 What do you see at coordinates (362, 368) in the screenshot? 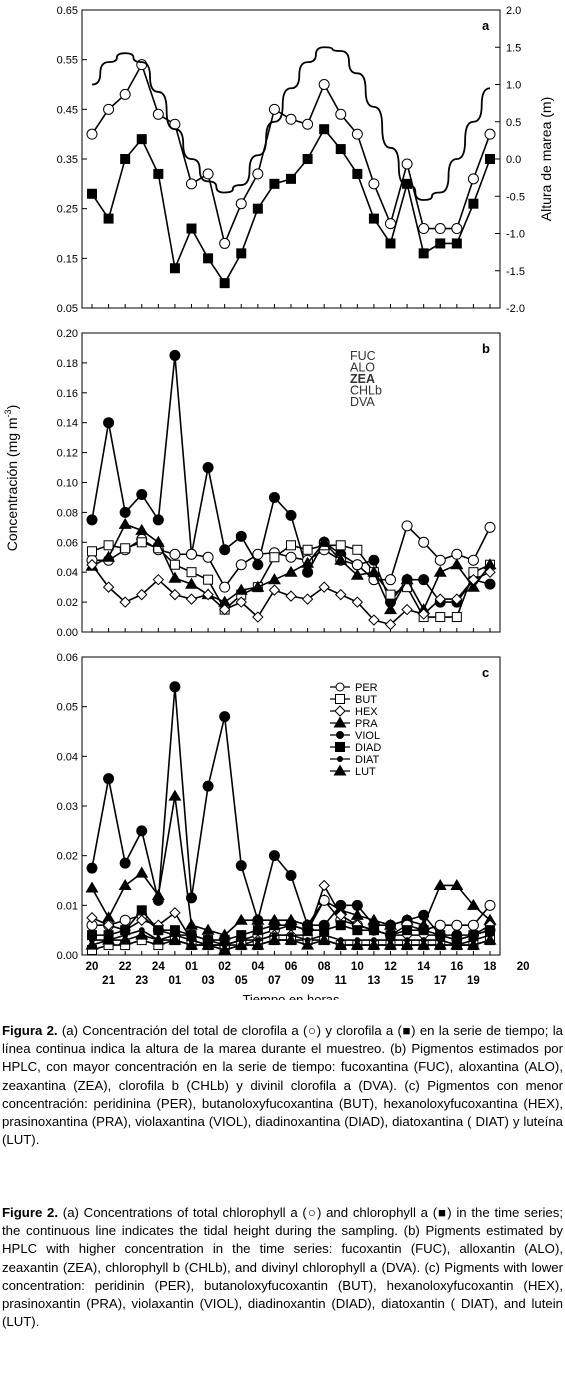
I see `legend-label-b: ALO` at bounding box center [362, 368].